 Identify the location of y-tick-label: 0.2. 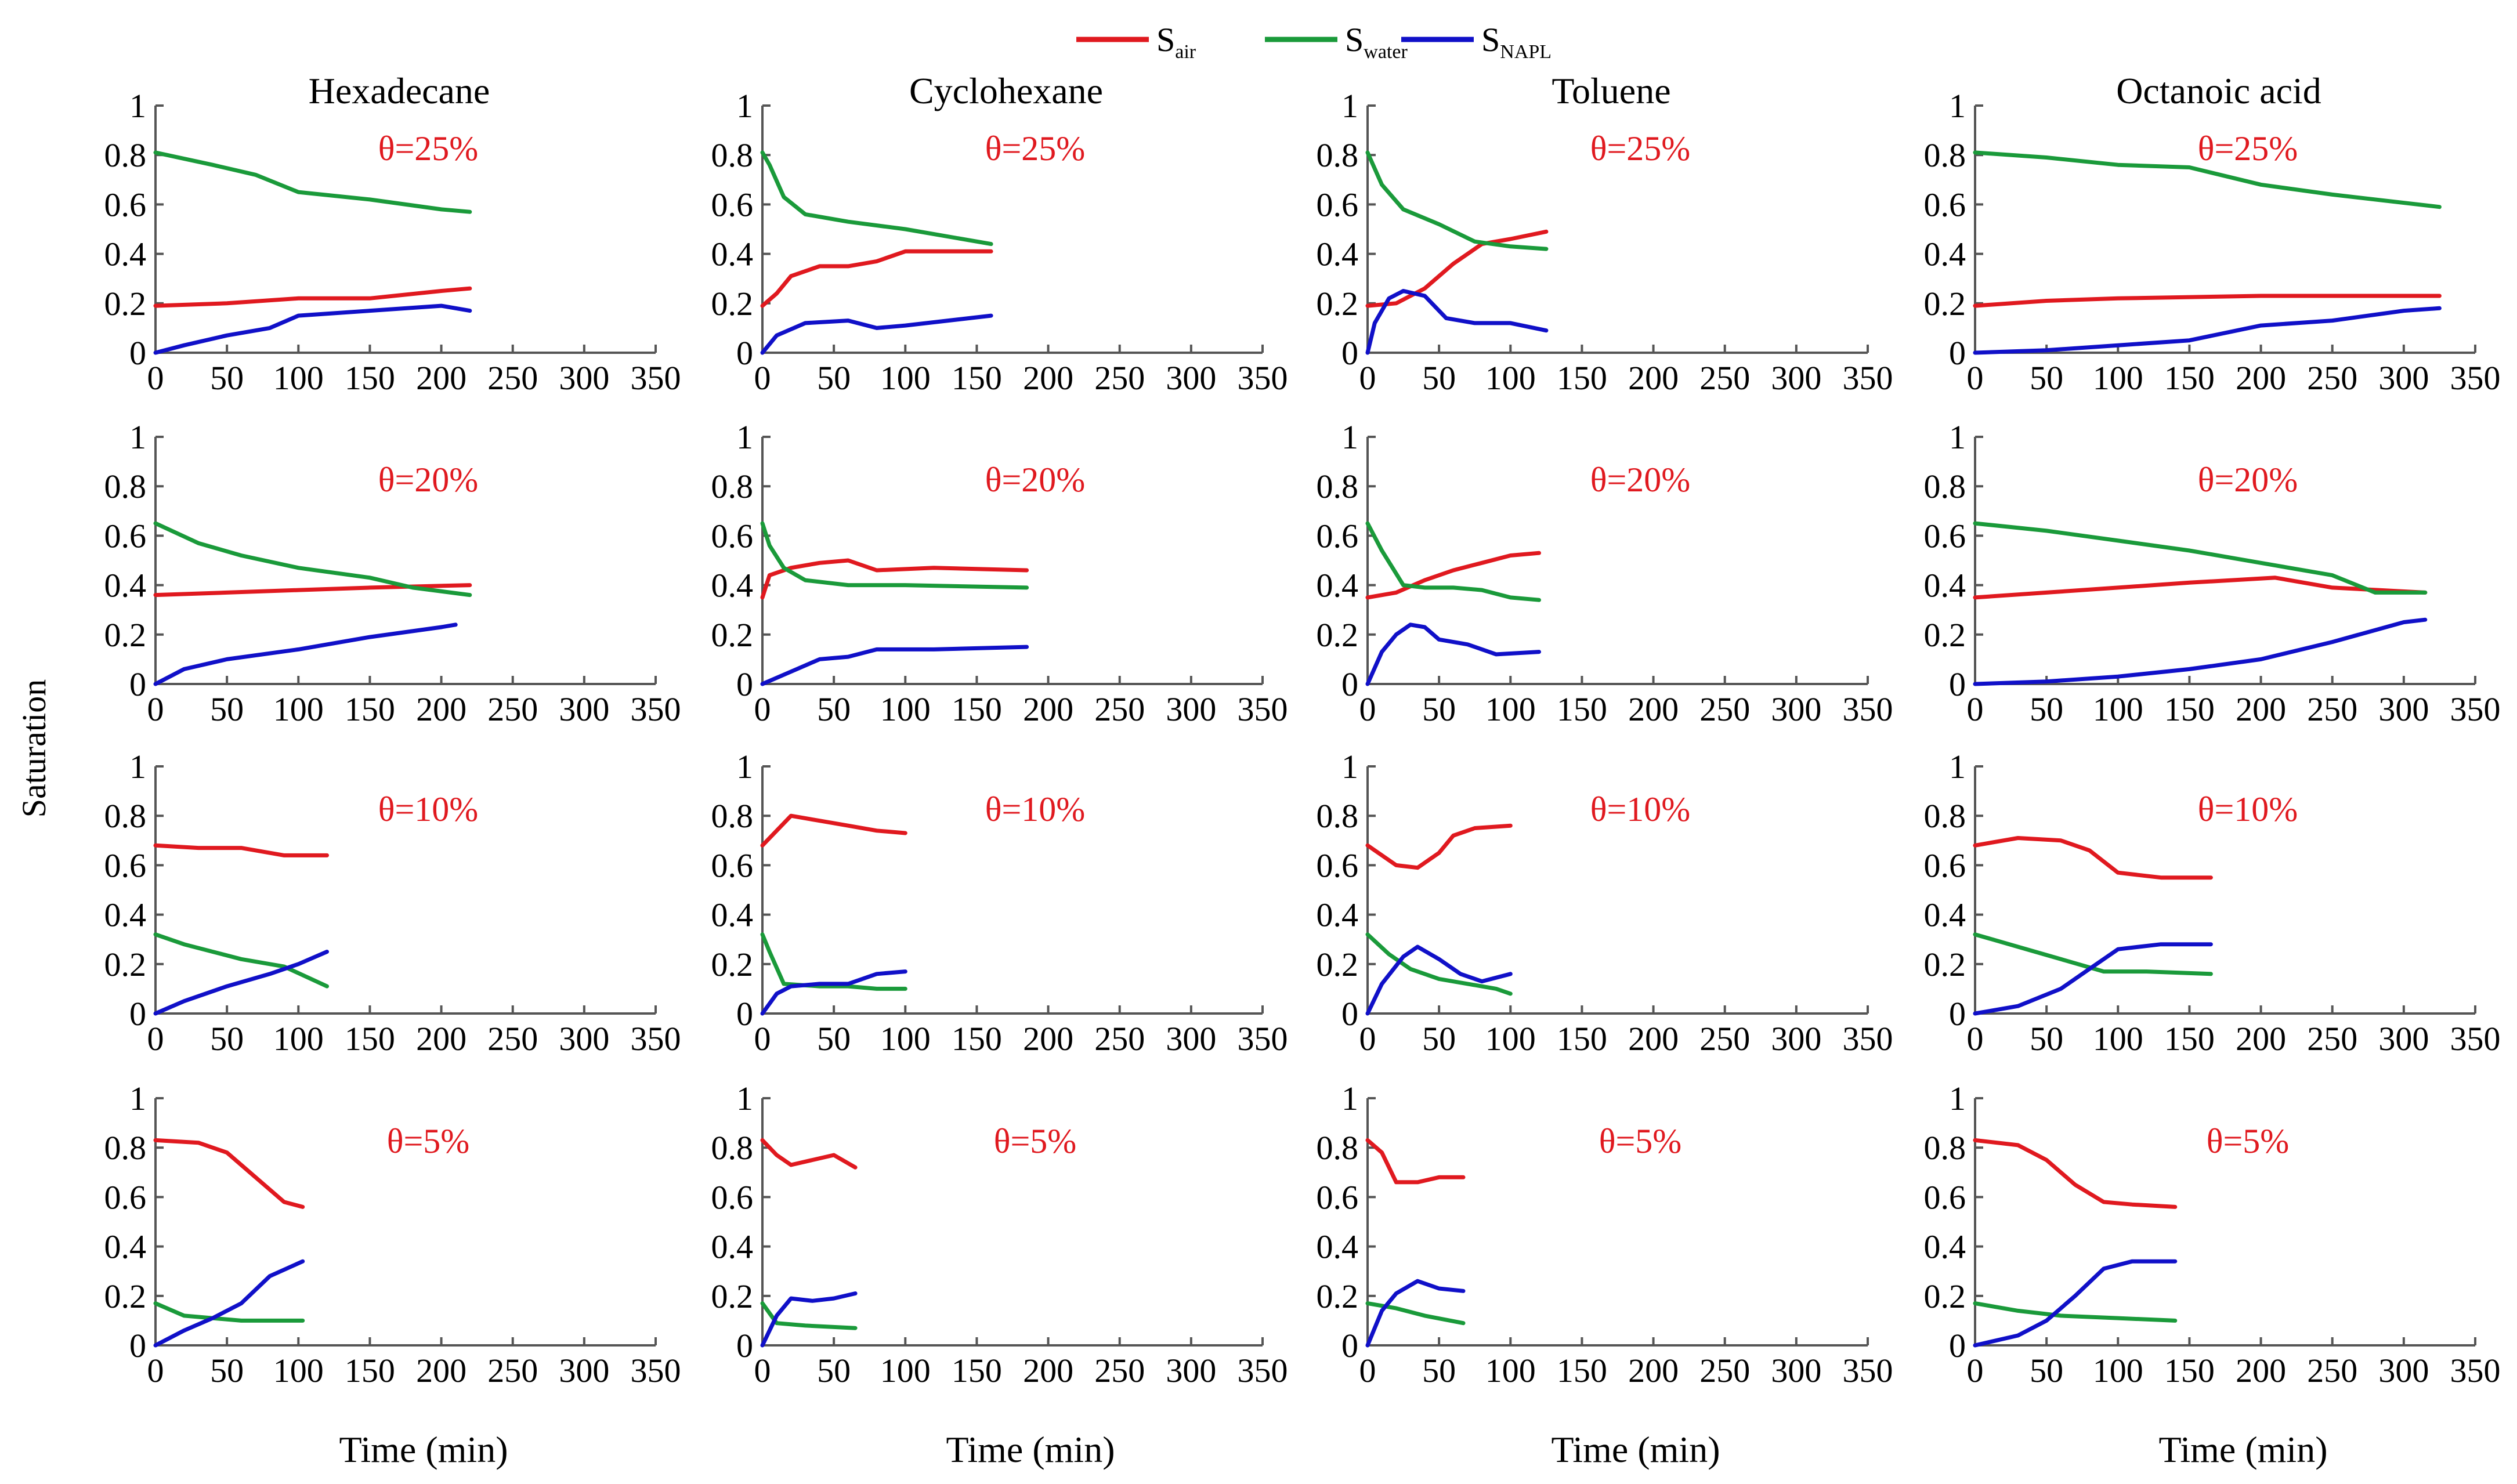
(1338, 1296).